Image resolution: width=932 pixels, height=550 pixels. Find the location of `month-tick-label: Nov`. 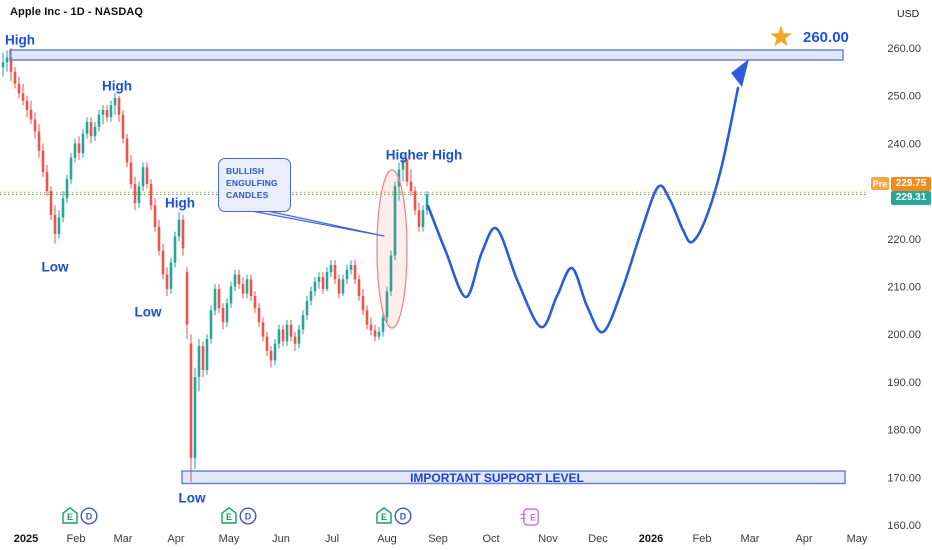

month-tick-label: Nov is located at coordinates (548, 539).